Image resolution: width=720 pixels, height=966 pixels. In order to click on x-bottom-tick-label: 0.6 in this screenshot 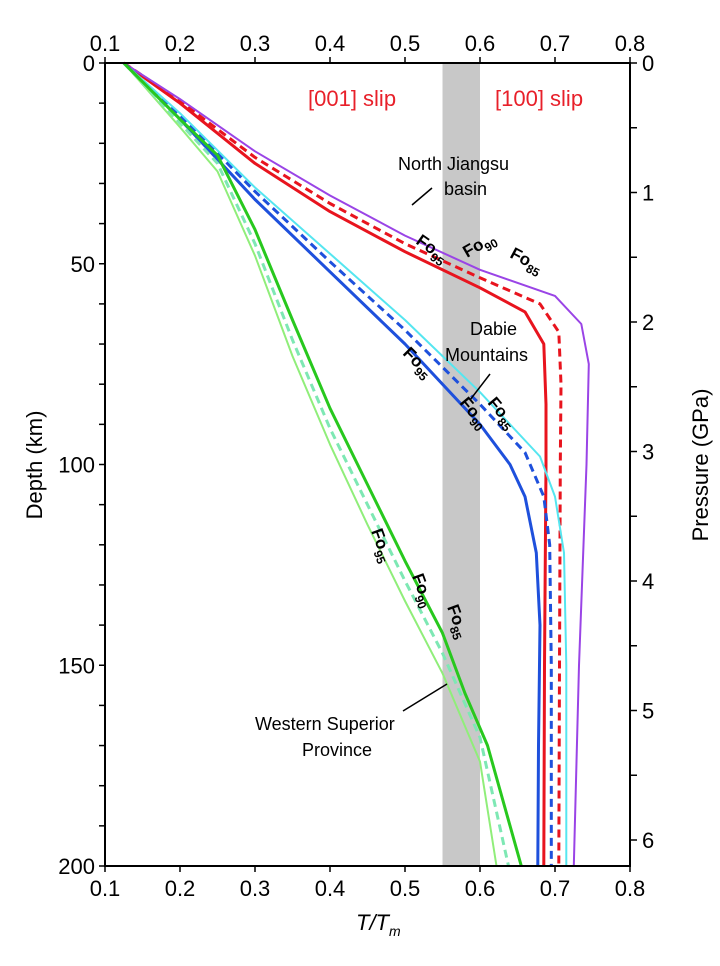, I will do `click(480, 888)`.